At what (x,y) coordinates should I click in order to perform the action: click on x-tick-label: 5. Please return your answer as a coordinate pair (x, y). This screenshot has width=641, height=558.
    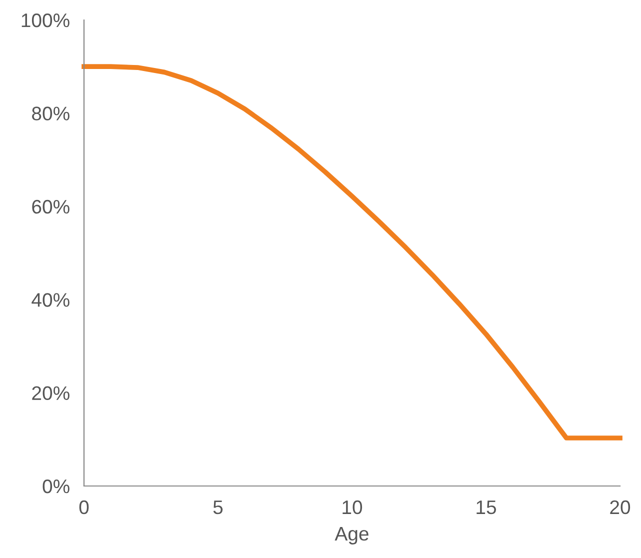
    Looking at the image, I should click on (218, 507).